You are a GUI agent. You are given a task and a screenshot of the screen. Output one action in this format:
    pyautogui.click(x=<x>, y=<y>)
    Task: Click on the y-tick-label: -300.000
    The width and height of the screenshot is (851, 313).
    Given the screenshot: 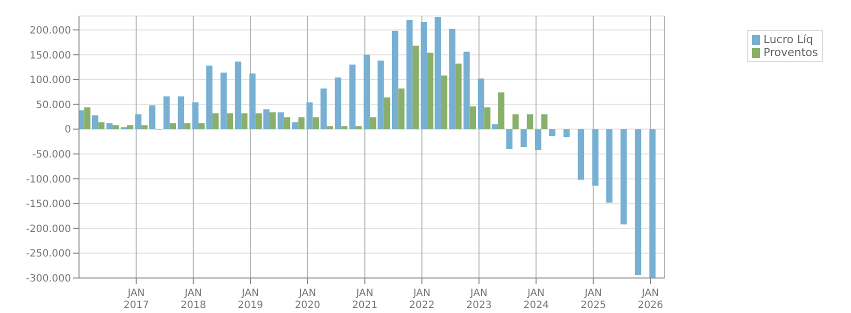 What is the action you would take?
    pyautogui.click(x=48, y=279)
    